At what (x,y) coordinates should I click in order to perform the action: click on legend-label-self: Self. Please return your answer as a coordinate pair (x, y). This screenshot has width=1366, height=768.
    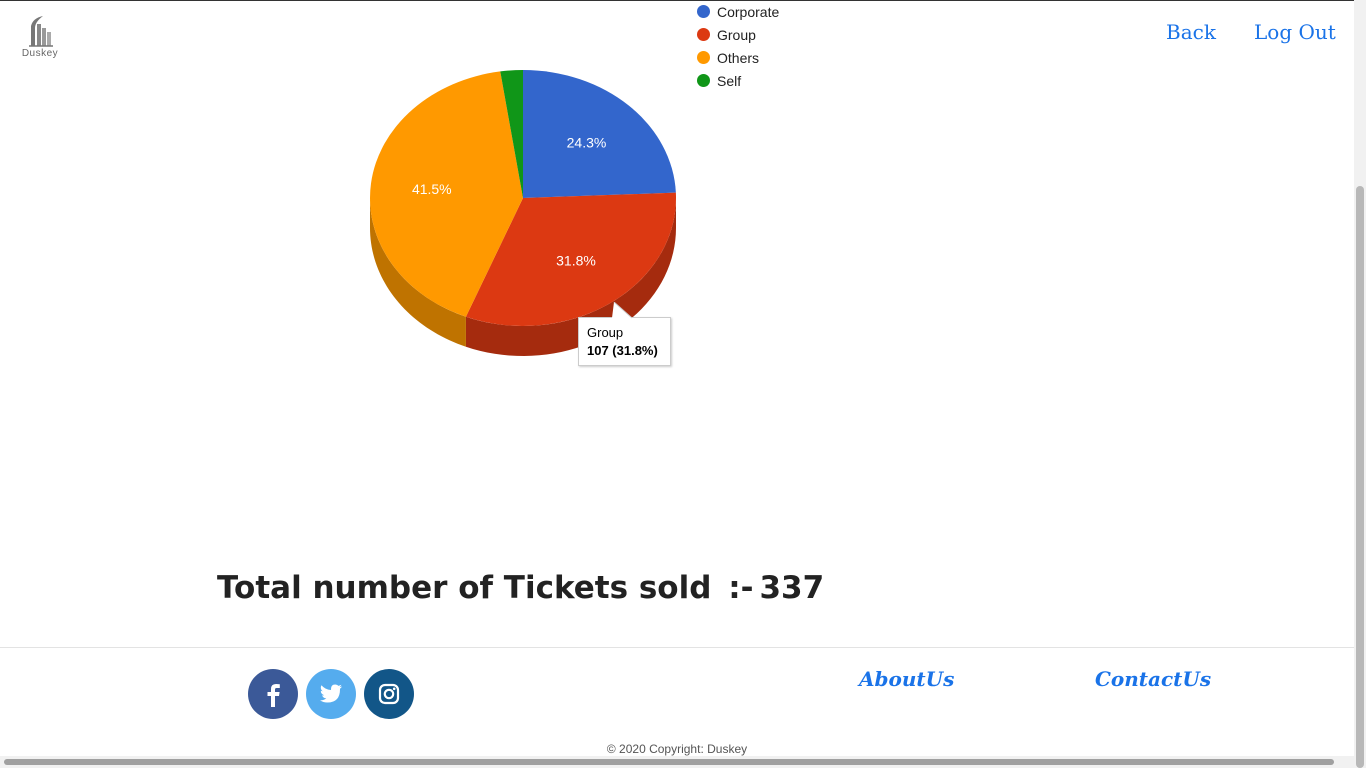
    Looking at the image, I should click on (729, 80).